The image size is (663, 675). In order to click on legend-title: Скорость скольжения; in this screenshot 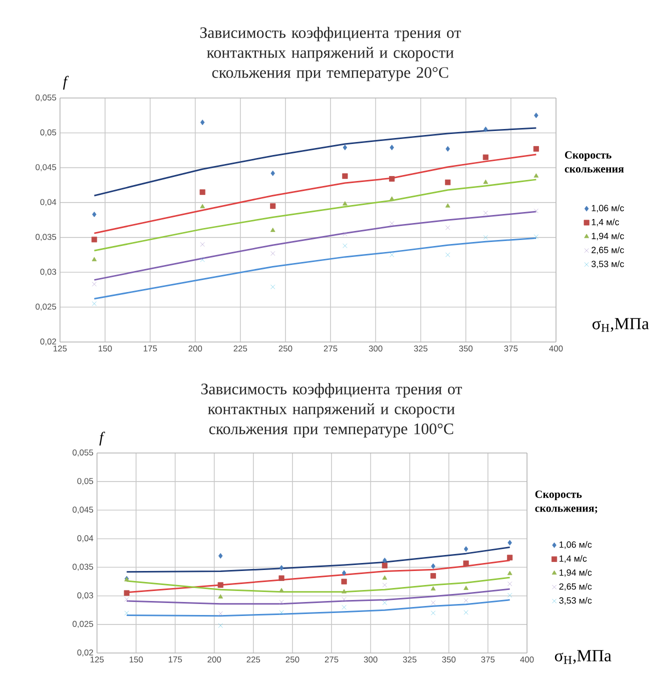, I will do `click(566, 502)`.